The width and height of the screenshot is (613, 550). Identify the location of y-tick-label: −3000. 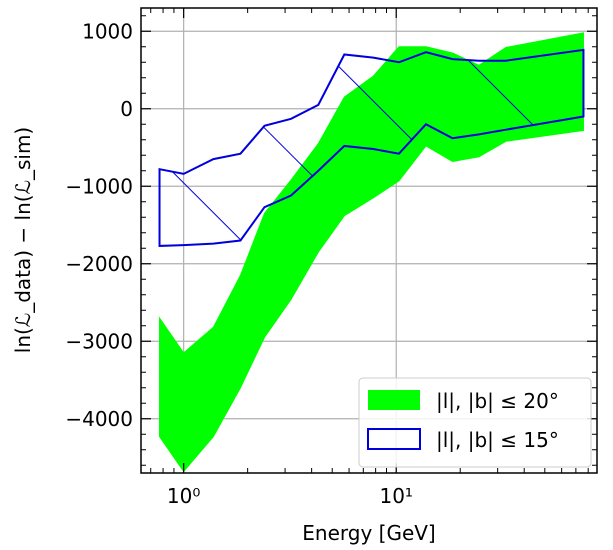
(99, 341).